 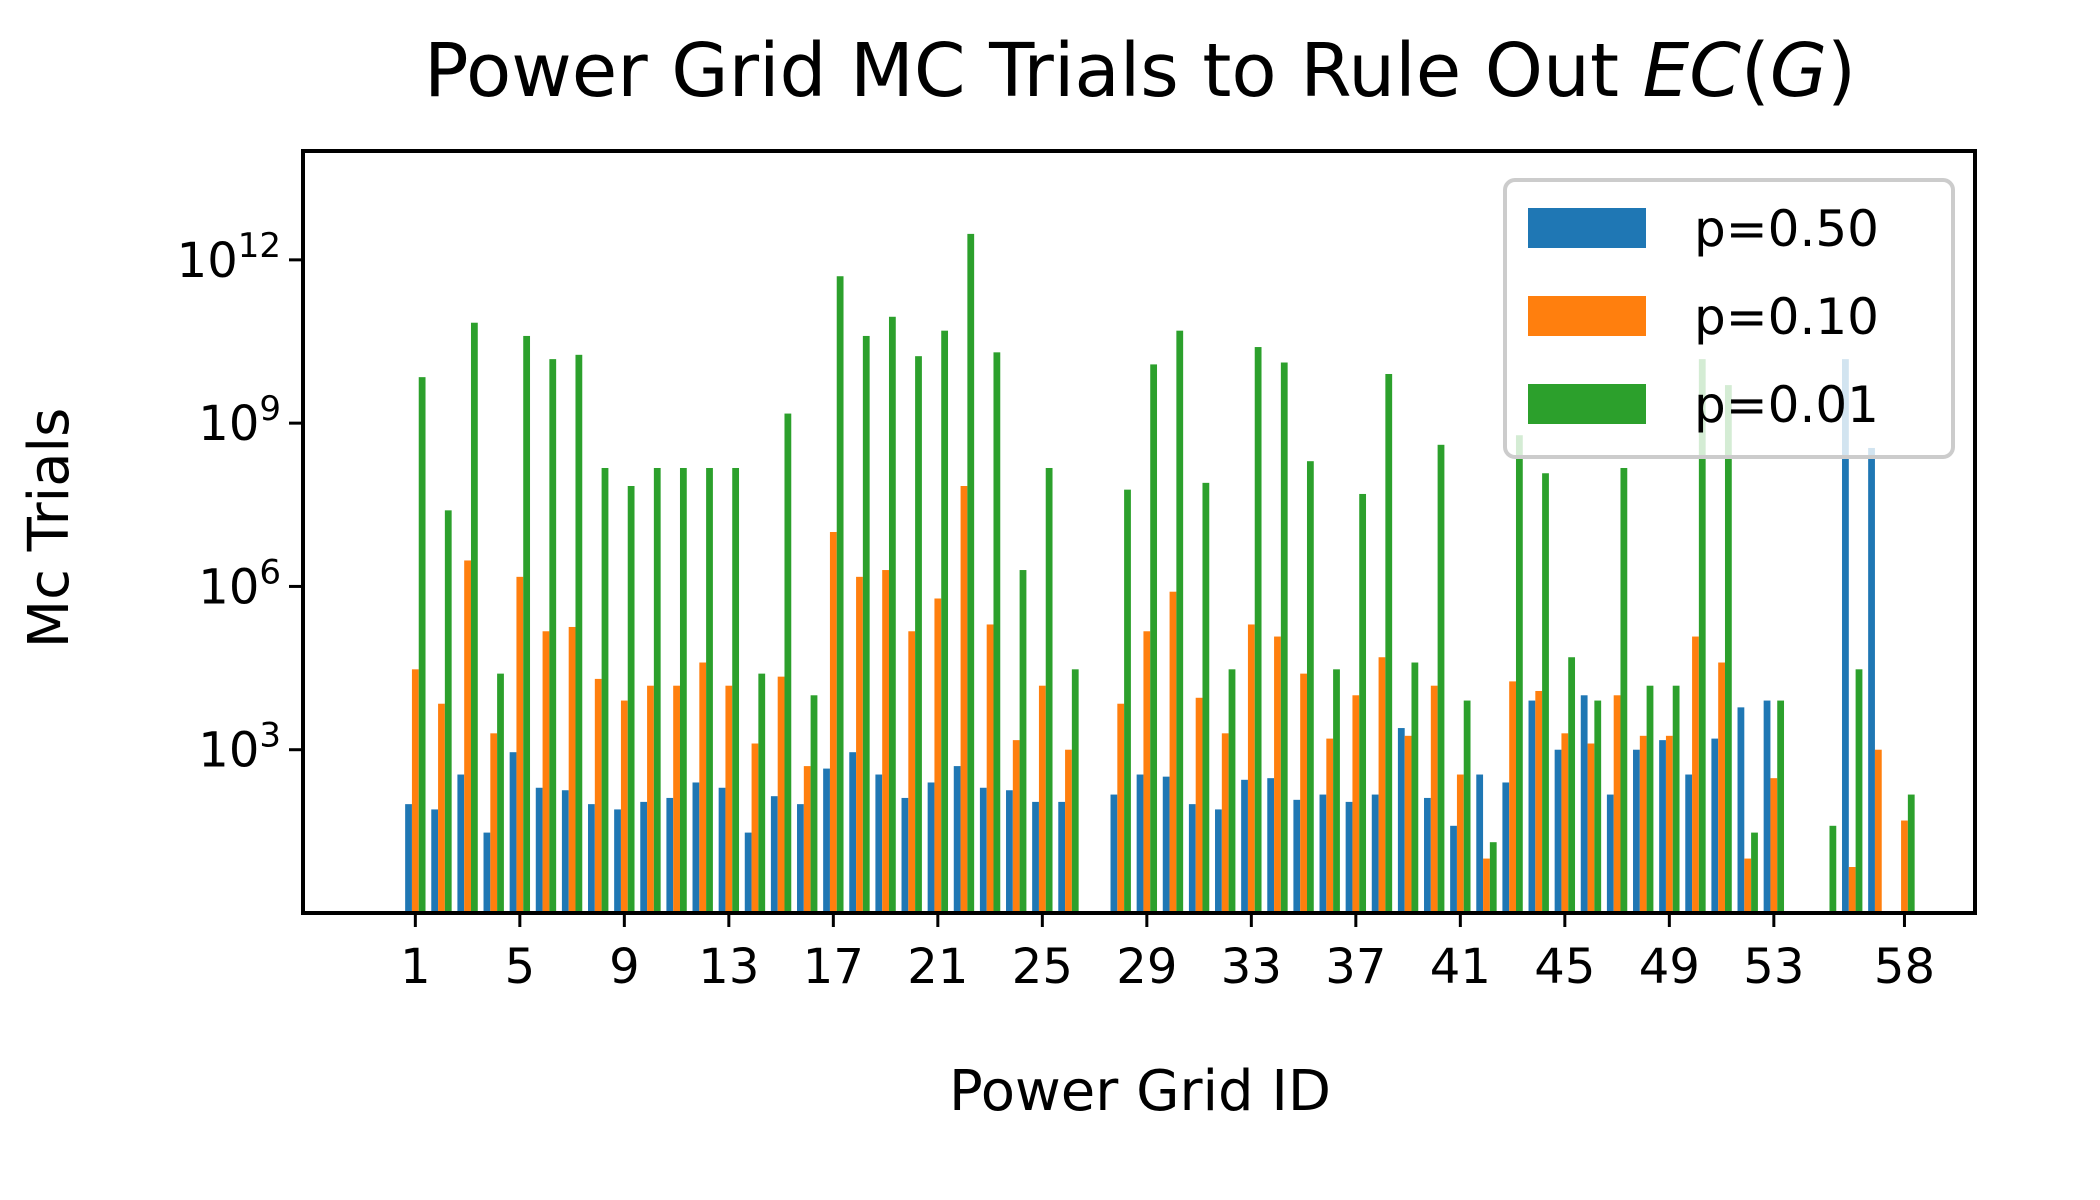 What do you see at coordinates (441, 808) in the screenshot?
I see `bar-p=0.10-grid-2` at bounding box center [441, 808].